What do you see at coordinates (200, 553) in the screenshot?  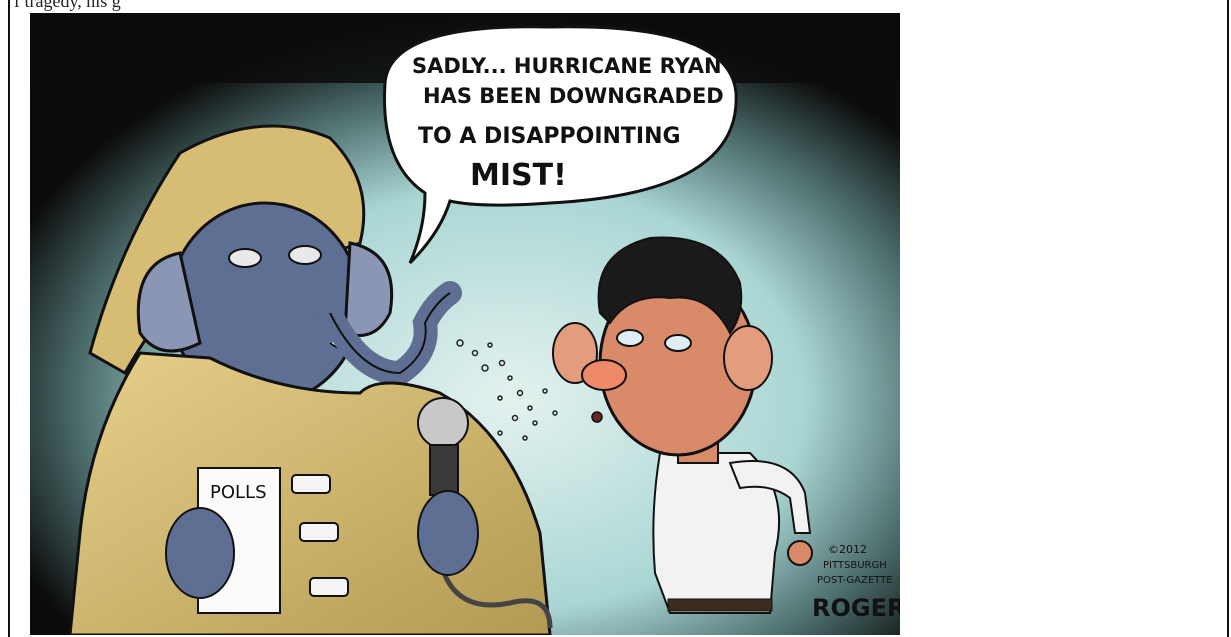 I see `elephant-hand-left` at bounding box center [200, 553].